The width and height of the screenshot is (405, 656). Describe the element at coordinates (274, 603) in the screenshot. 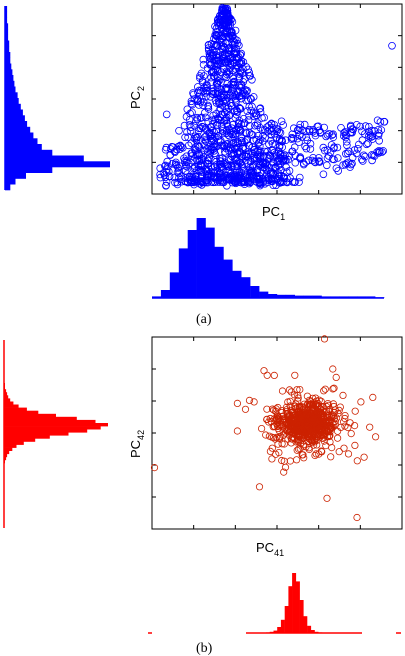

I see `pc41-marginal-histogram` at that location.